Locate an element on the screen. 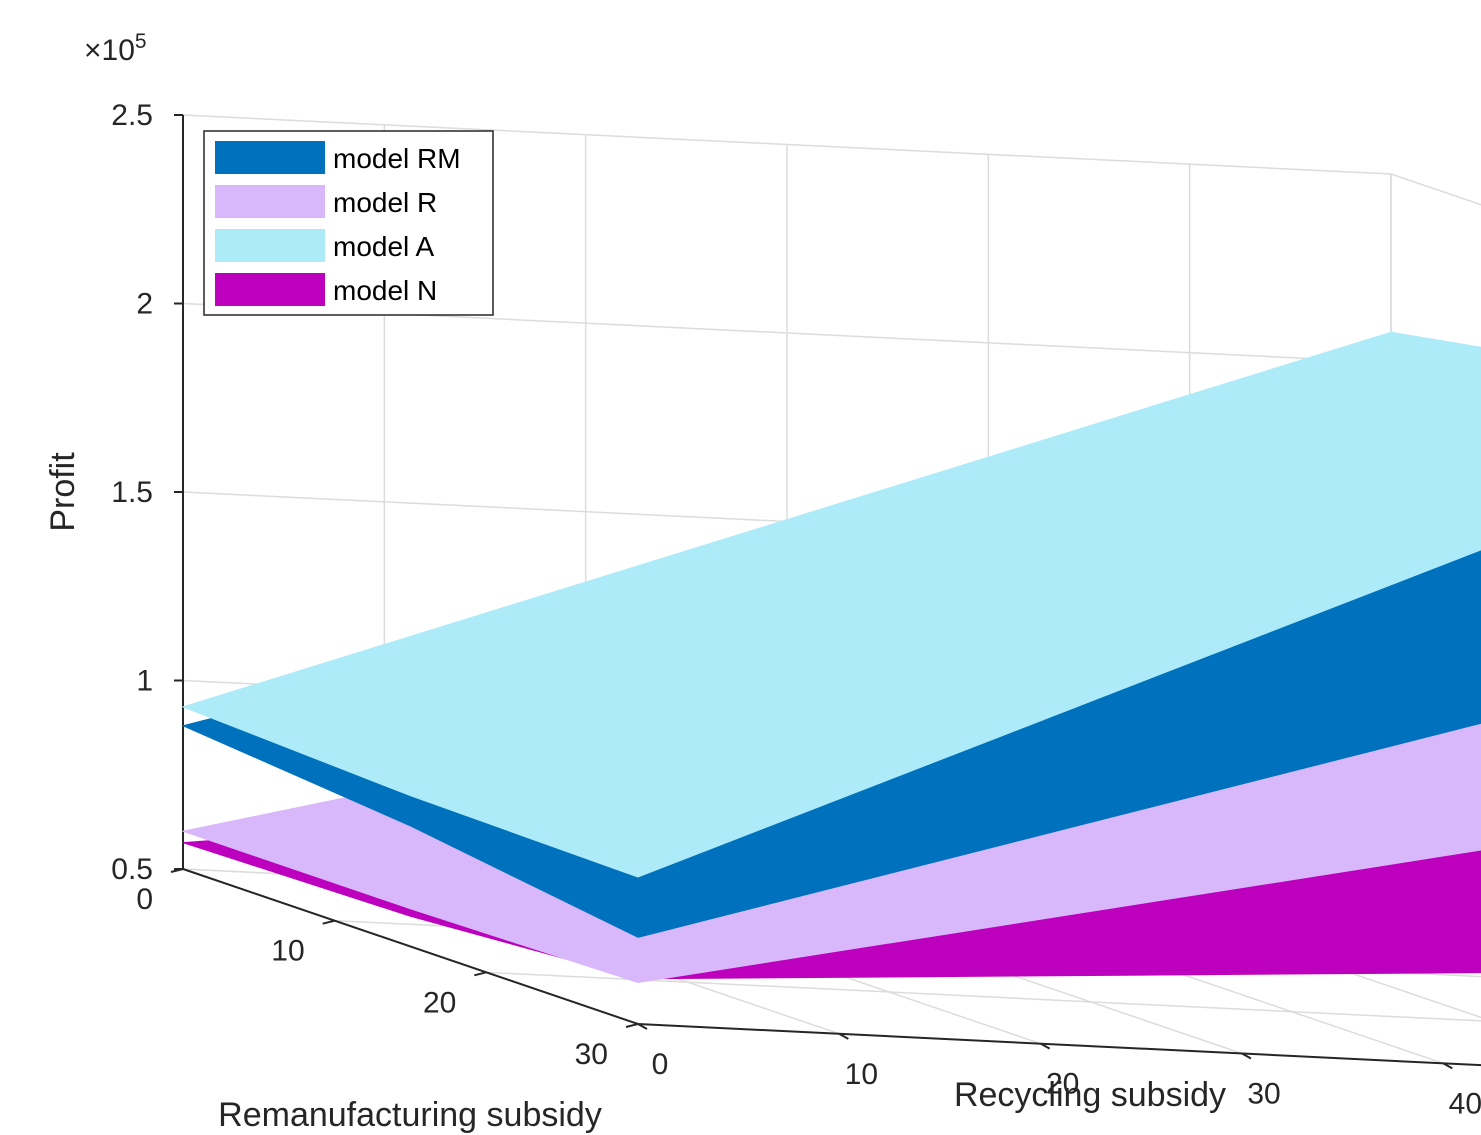 The image size is (1481, 1135). legend-swatch-model-a is located at coordinates (270, 245).